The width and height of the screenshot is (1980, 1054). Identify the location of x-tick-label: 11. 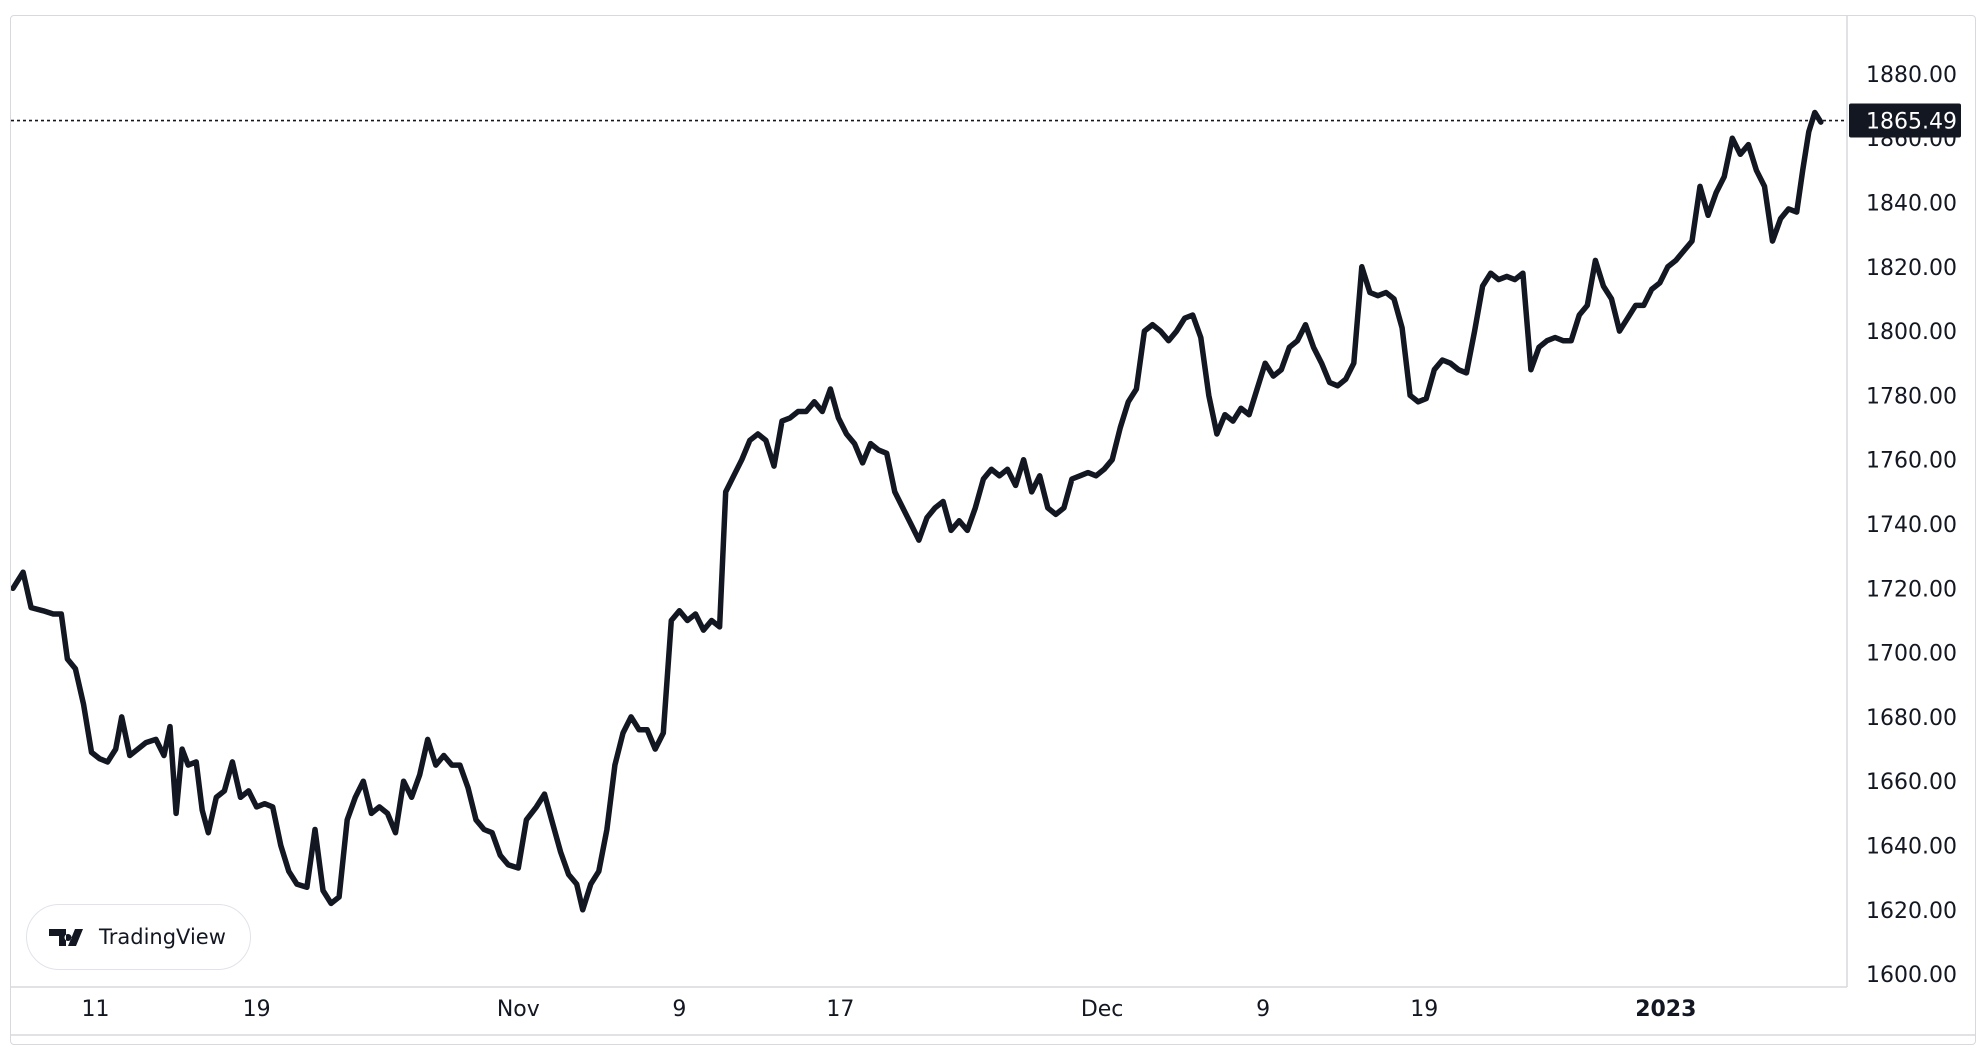
(96, 1009).